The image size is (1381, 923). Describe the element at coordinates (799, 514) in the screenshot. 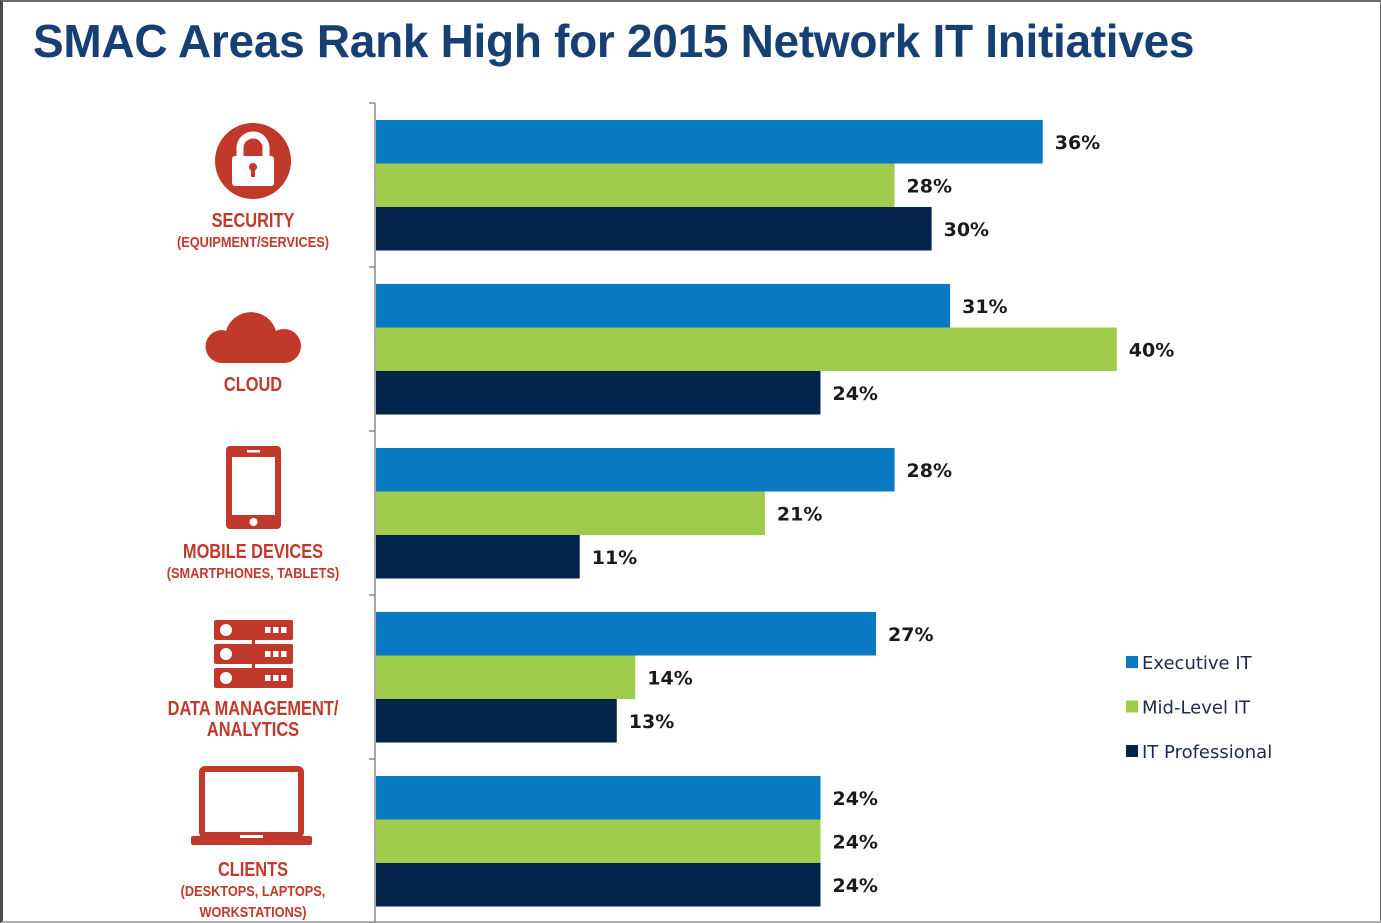

I see `value-label: 21%` at that location.